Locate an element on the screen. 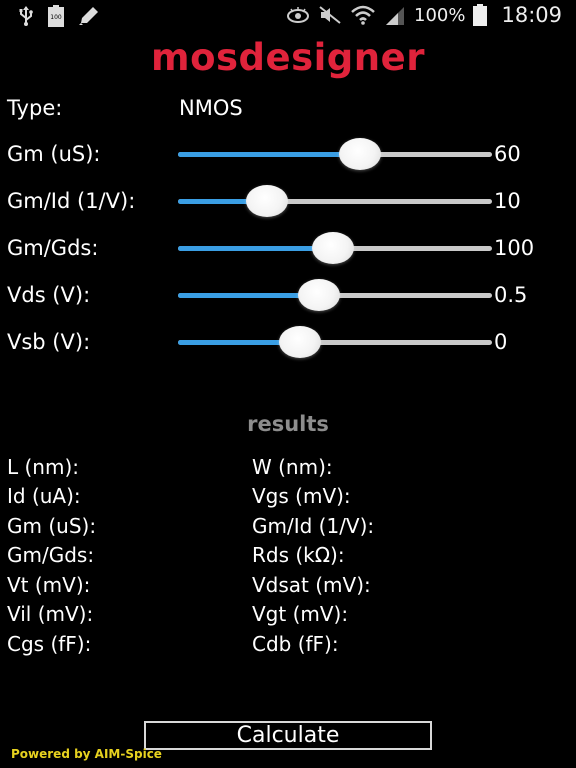 The height and width of the screenshot is (768, 576). vsb-label: Vsb (V): is located at coordinates (49, 342).